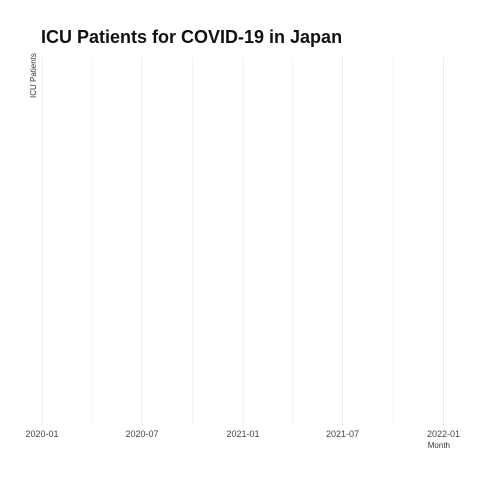 The image size is (480, 480). I want to click on x-tick-label: 2020-07, so click(141, 434).